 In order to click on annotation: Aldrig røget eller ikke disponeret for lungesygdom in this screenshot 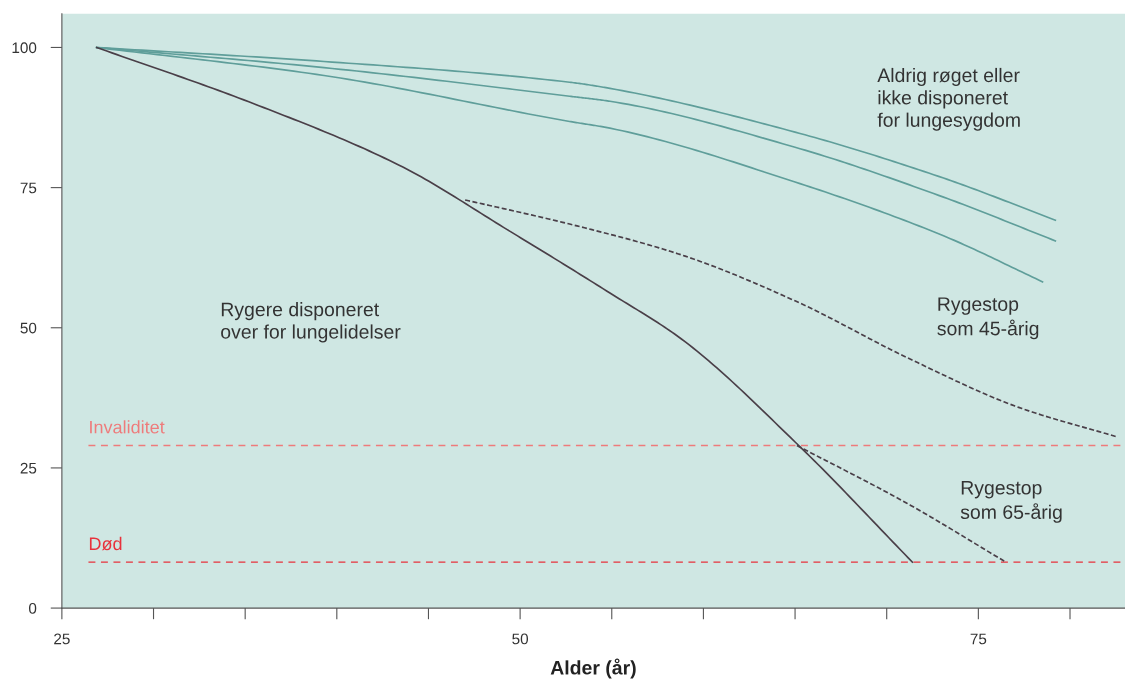, I will do `click(948, 99)`.